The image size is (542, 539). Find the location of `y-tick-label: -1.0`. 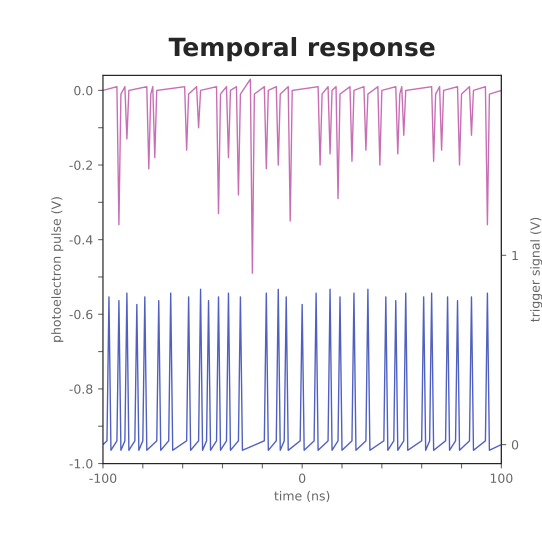

y-tick-label: -1.0 is located at coordinates (80, 463).